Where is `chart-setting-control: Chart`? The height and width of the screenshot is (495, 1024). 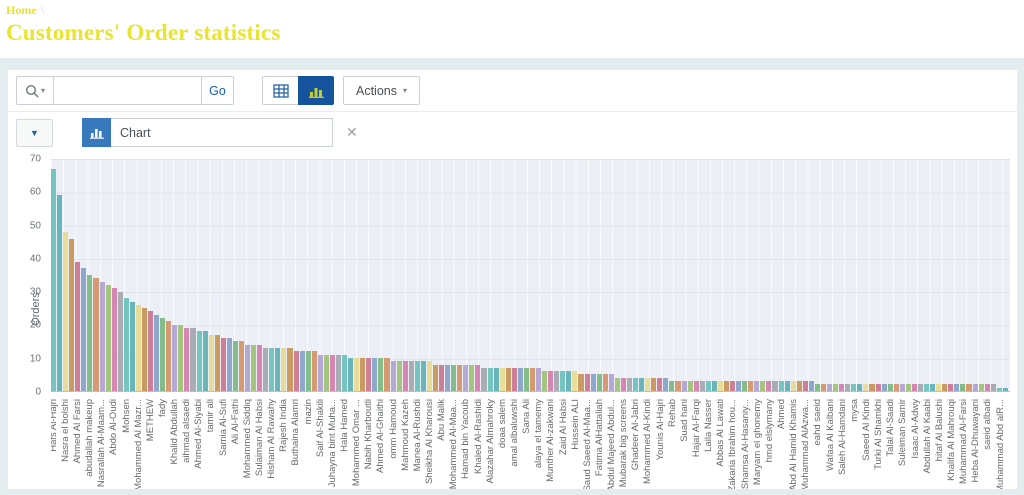 chart-setting-control: Chart is located at coordinates (207, 132).